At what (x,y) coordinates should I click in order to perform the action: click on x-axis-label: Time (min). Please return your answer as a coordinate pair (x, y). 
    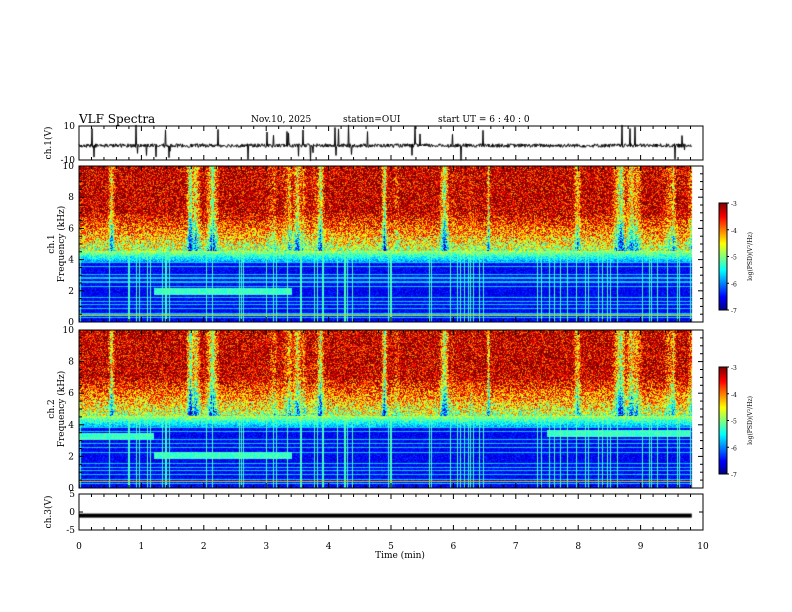
    Looking at the image, I should click on (400, 555).